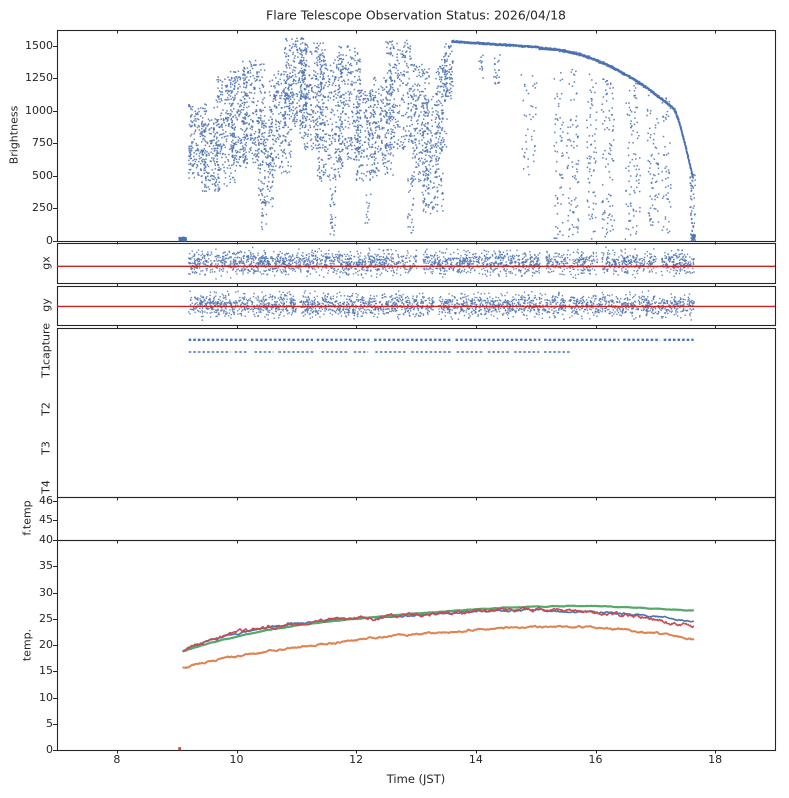 The width and height of the screenshot is (789, 798). I want to click on x-tick-label-time: 10, so click(236, 759).